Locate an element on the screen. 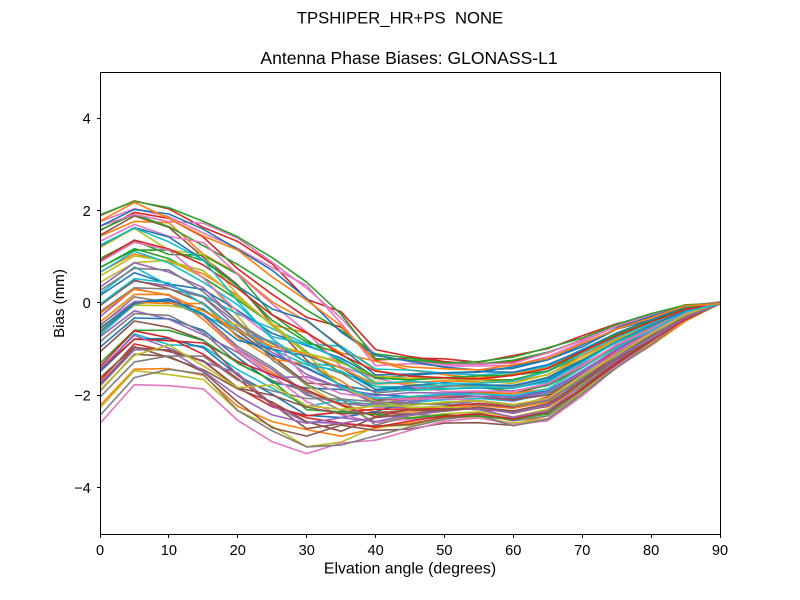  svg-text: 70 is located at coordinates (582, 551).